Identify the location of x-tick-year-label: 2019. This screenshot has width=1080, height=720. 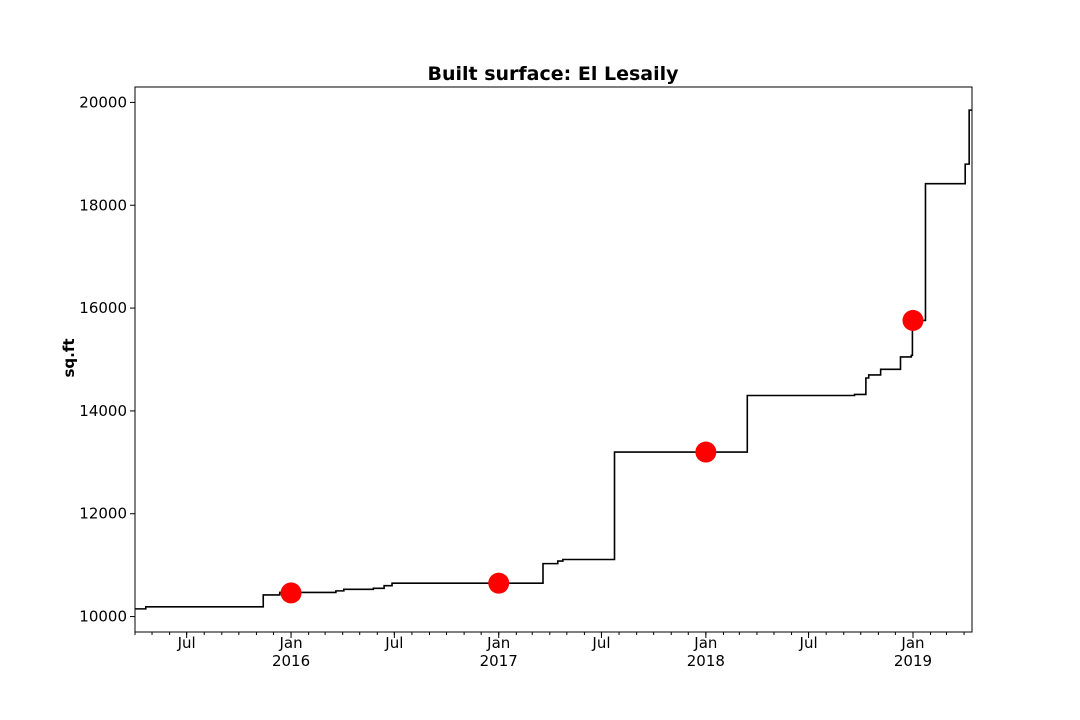
(913, 661).